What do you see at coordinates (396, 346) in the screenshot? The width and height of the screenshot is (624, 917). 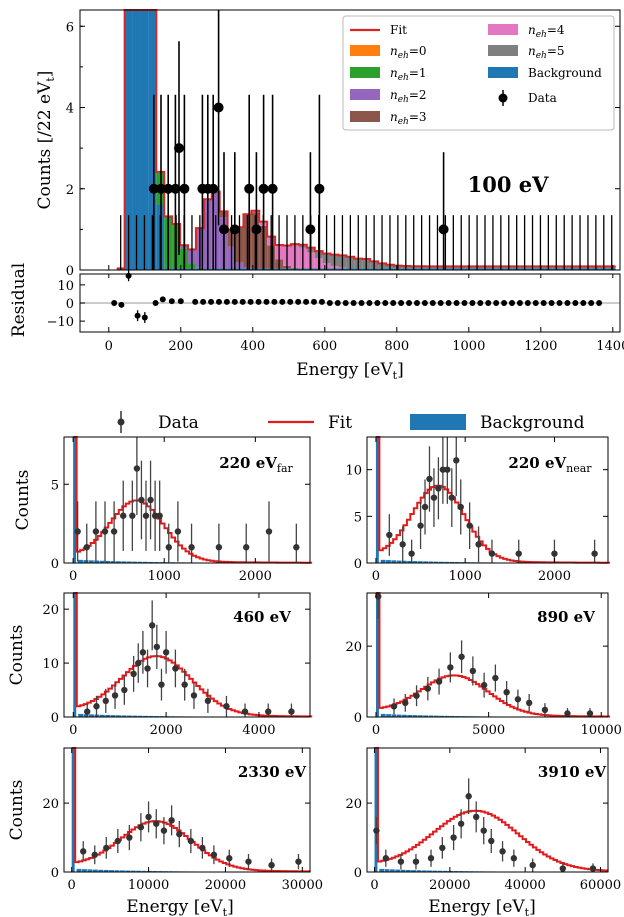 I see `x-tick-label: 800` at bounding box center [396, 346].